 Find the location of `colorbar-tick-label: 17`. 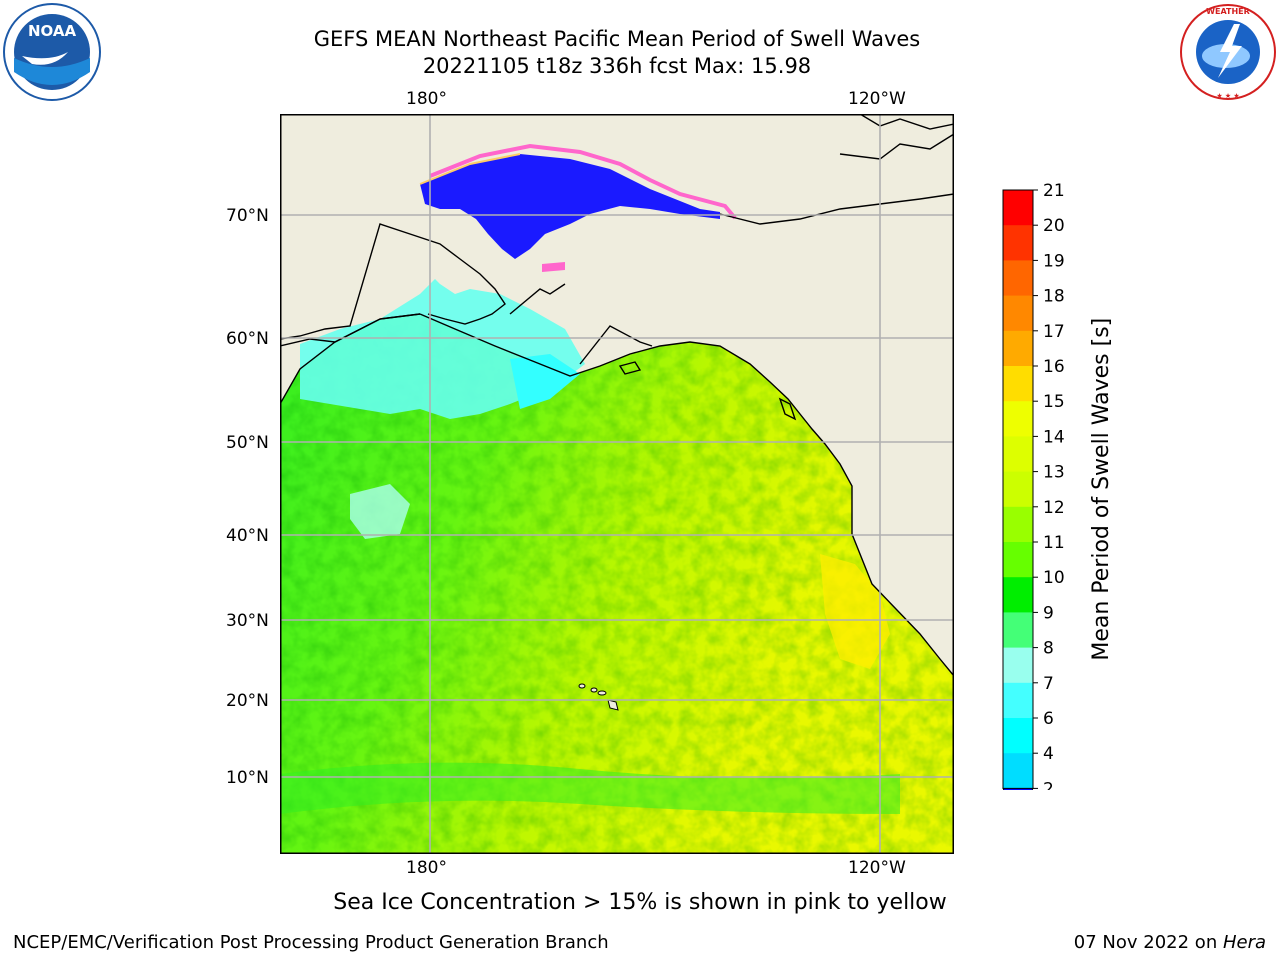

colorbar-tick-label: 17 is located at coordinates (1054, 332).